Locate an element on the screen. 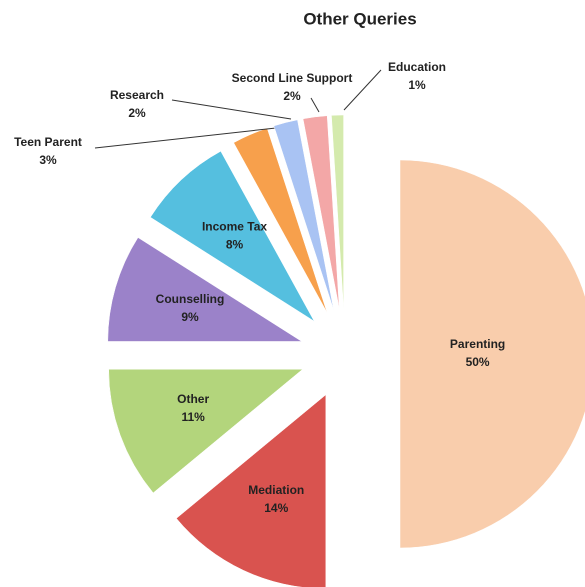 The width and height of the screenshot is (585, 587). slice-label: Other is located at coordinates (193, 399).